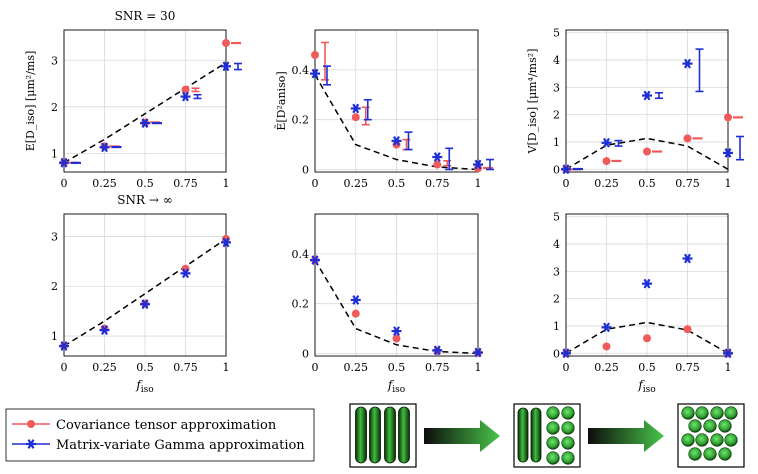 This screenshot has height=474, width=758. I want to click on tissue-schematic, so click(547, 435).